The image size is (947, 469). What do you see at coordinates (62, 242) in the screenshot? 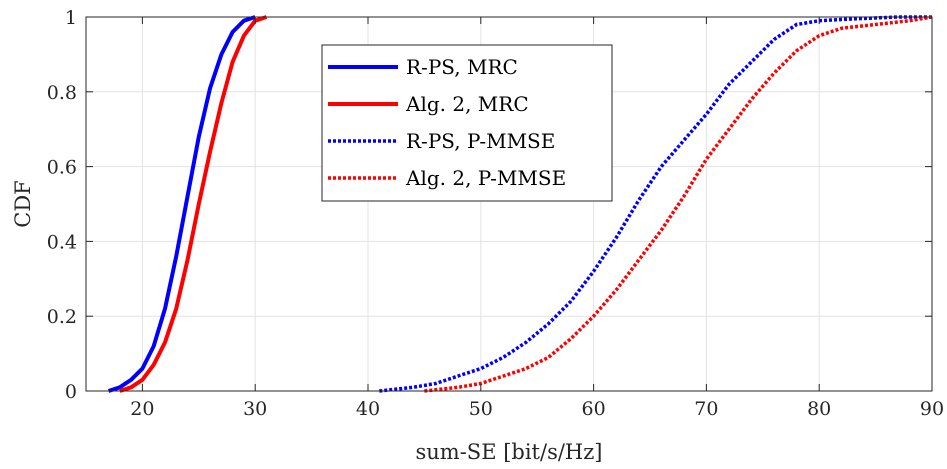
I see `y-tick-label: 0.4` at bounding box center [62, 242].